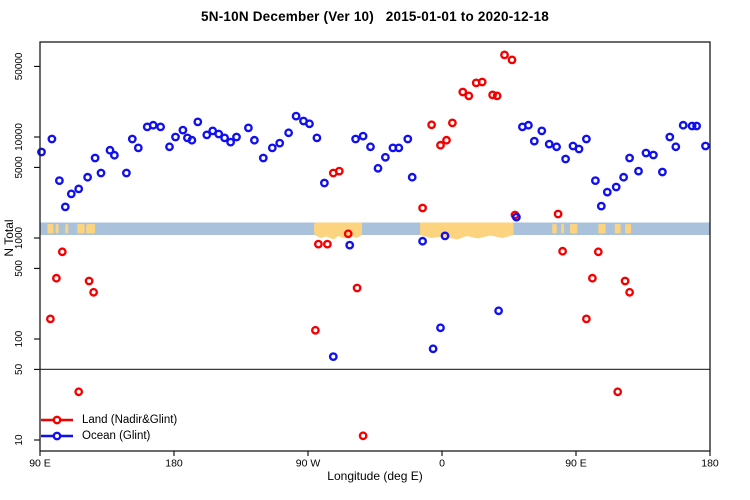 The width and height of the screenshot is (750, 500). I want to click on x-tick-label: 90 W, so click(308, 464).